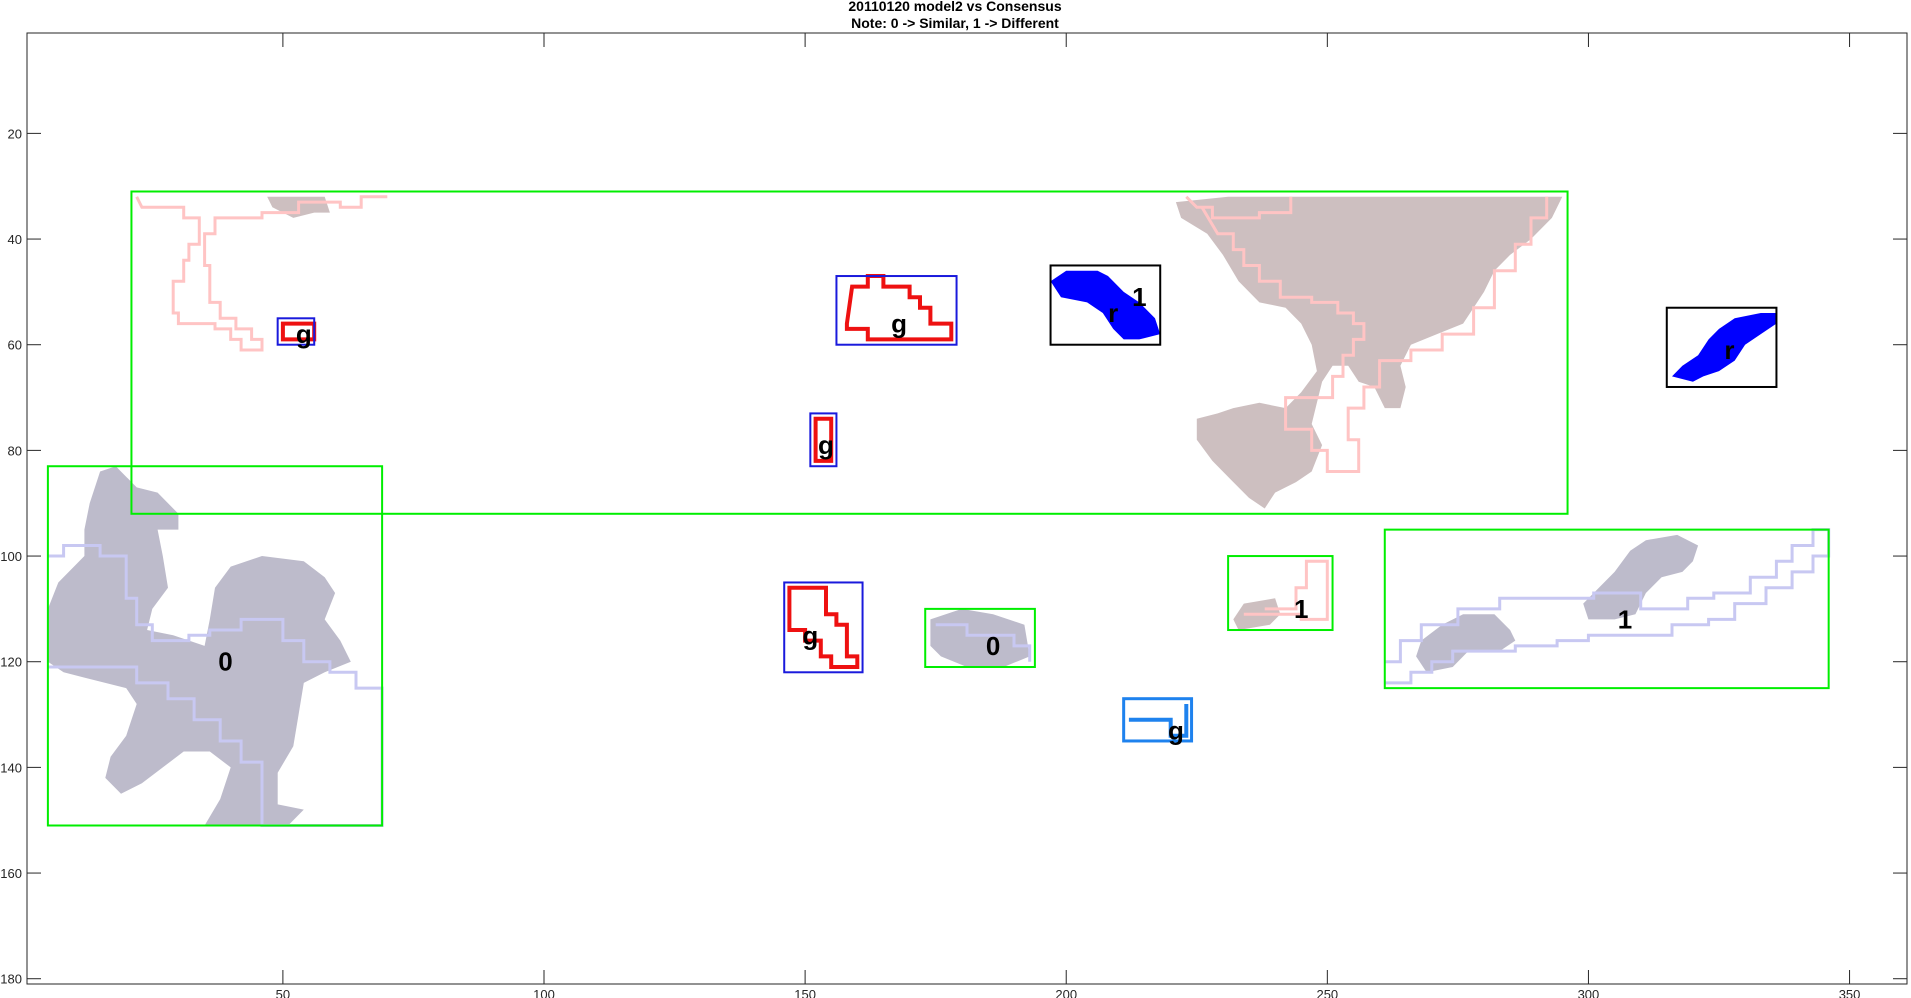 Image resolution: width=1911 pixels, height=998 pixels. What do you see at coordinates (1066, 992) in the screenshot?
I see `x-tick-label-200: 200` at bounding box center [1066, 992].